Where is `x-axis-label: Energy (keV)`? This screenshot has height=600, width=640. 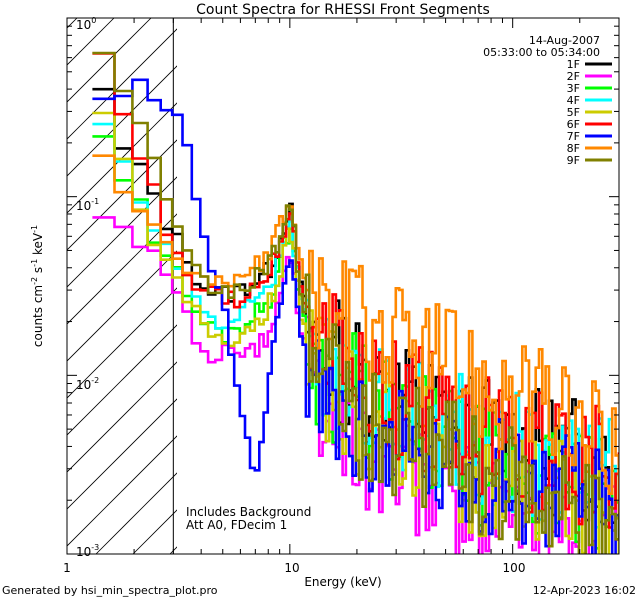
x-axis-label: Energy (keV) is located at coordinates (342, 582).